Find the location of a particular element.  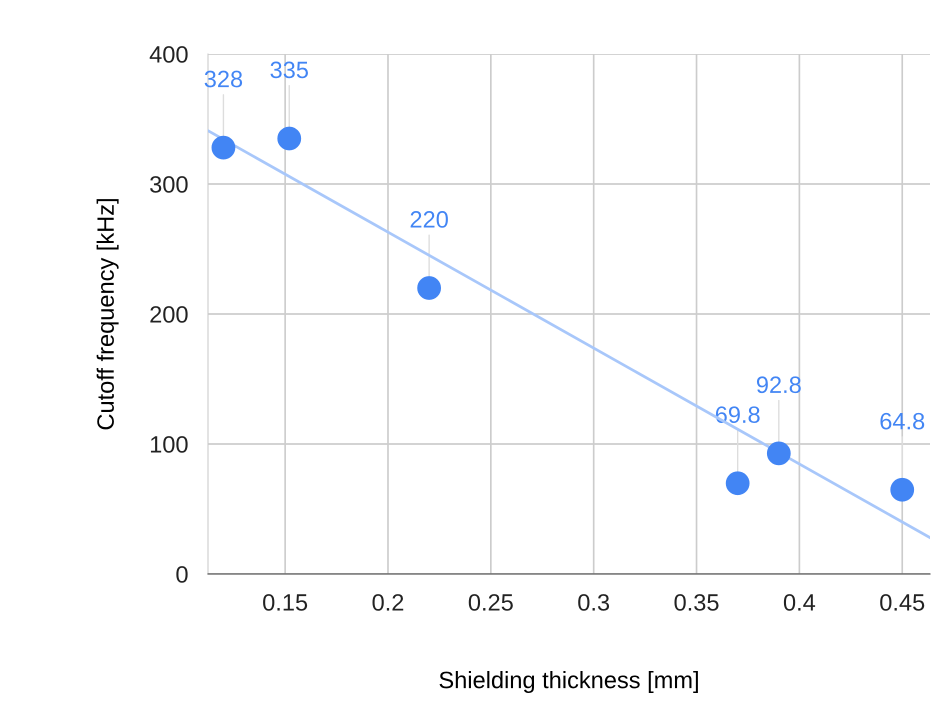

y-tick-label: 100 is located at coordinates (169, 444).